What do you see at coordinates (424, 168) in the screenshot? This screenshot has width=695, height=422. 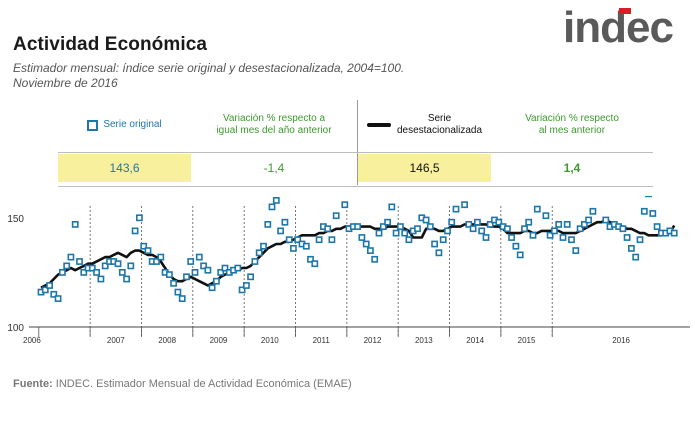 I see `value-desest: 146,5` at bounding box center [424, 168].